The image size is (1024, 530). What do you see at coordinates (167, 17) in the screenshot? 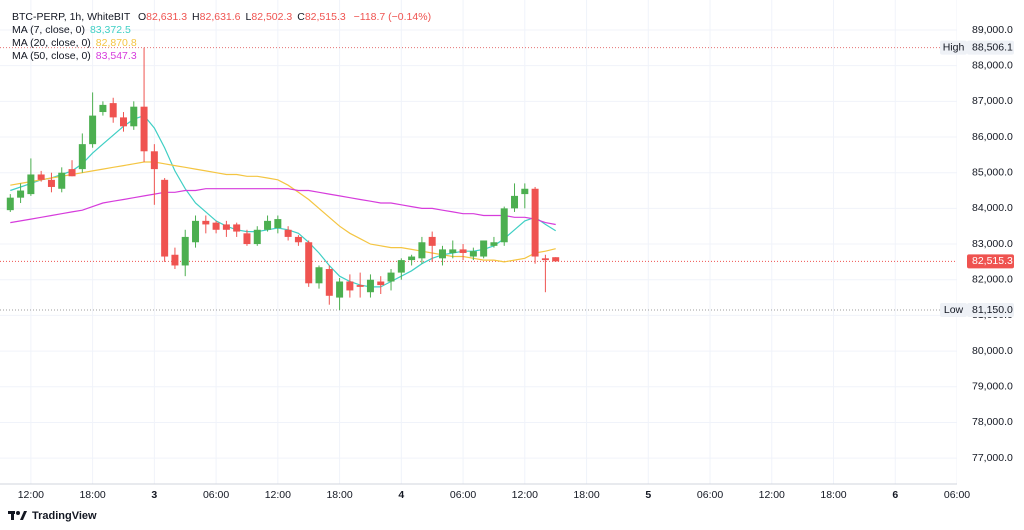
I see `ohlc-value: 82,631.3` at bounding box center [167, 17].